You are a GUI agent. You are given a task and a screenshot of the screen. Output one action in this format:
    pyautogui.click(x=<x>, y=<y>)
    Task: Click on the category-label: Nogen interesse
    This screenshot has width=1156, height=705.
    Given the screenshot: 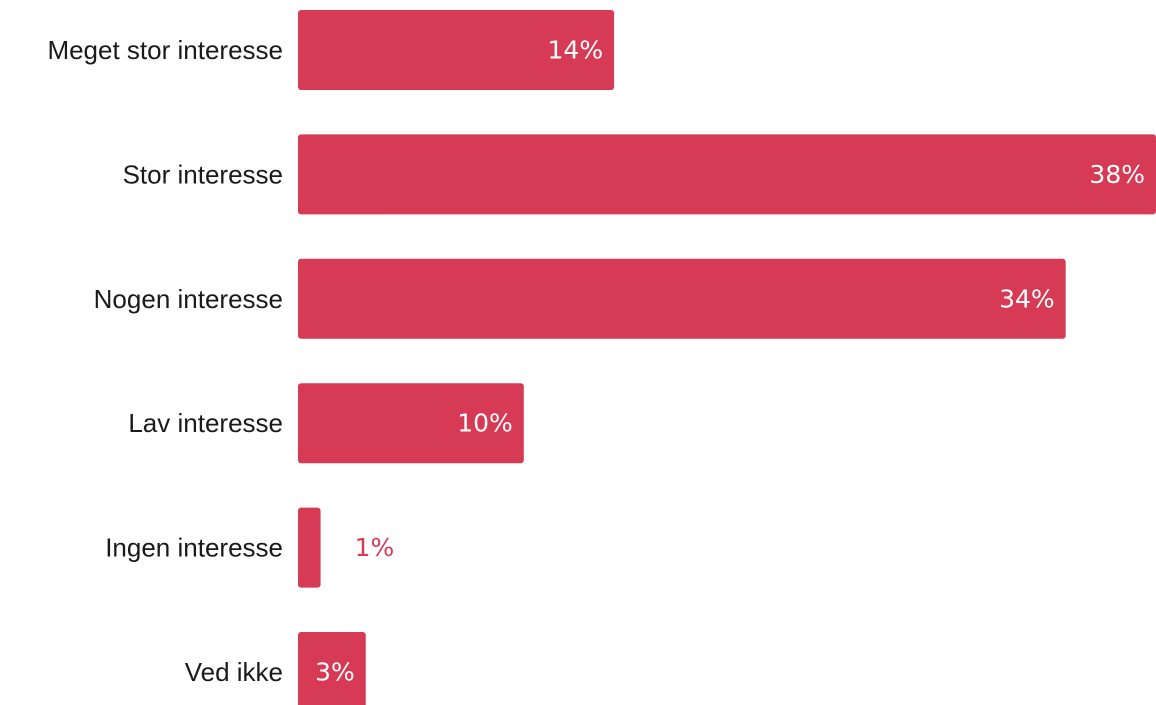 What is the action you would take?
    pyautogui.click(x=188, y=299)
    